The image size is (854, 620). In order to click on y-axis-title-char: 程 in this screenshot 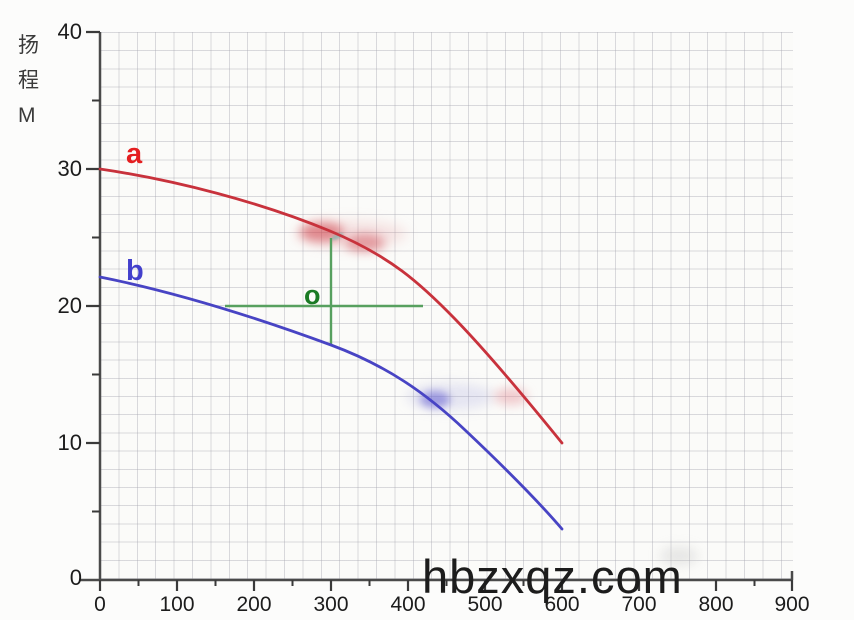, I will do `click(28, 80)`.